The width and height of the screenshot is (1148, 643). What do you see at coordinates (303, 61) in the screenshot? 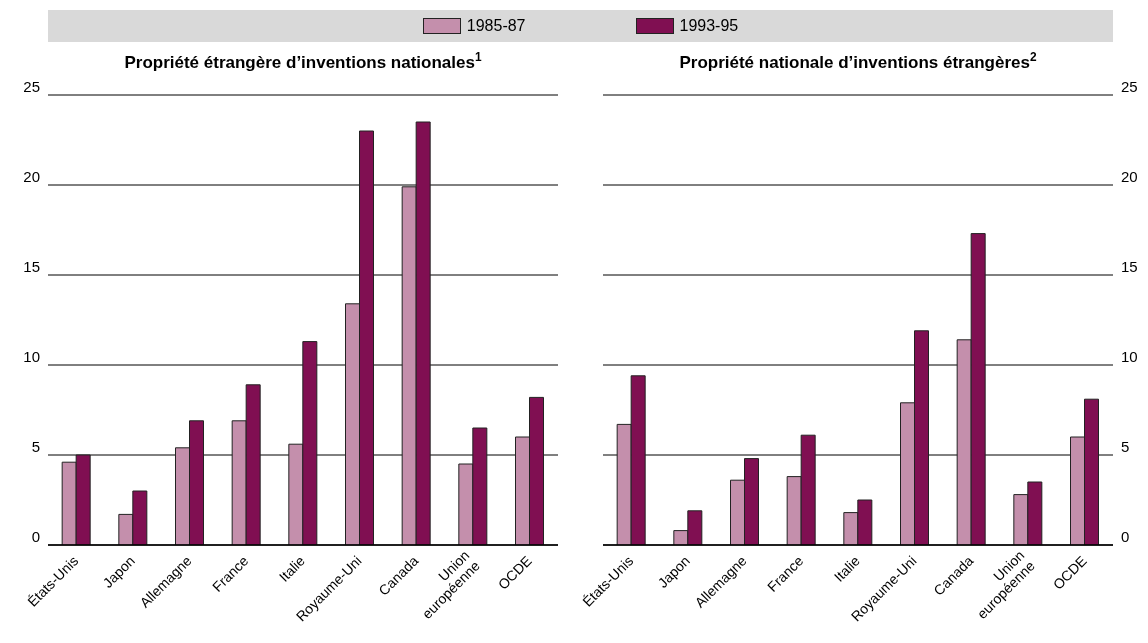
I see `chart-title: Propriété étrangère d’inventions nationales$^{1}$` at bounding box center [303, 61].